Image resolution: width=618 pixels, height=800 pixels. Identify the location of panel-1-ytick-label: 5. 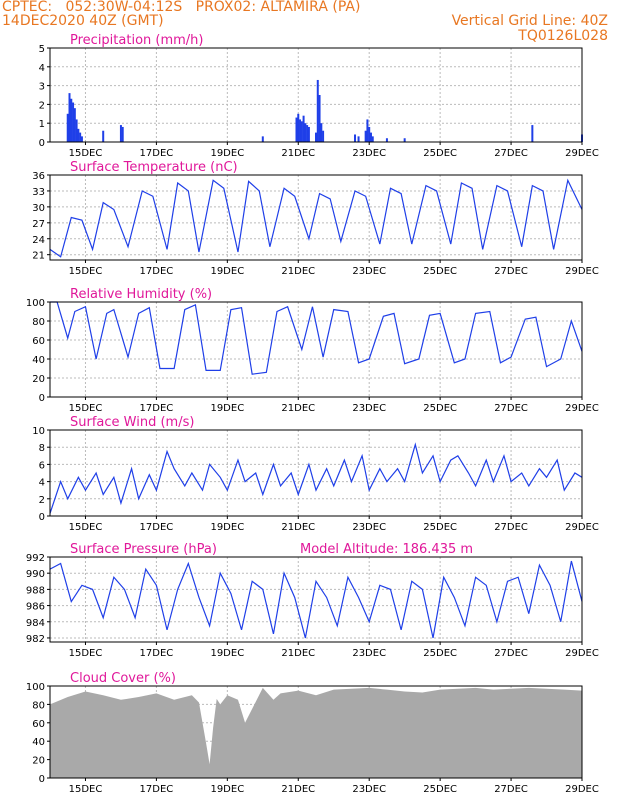
(42, 49).